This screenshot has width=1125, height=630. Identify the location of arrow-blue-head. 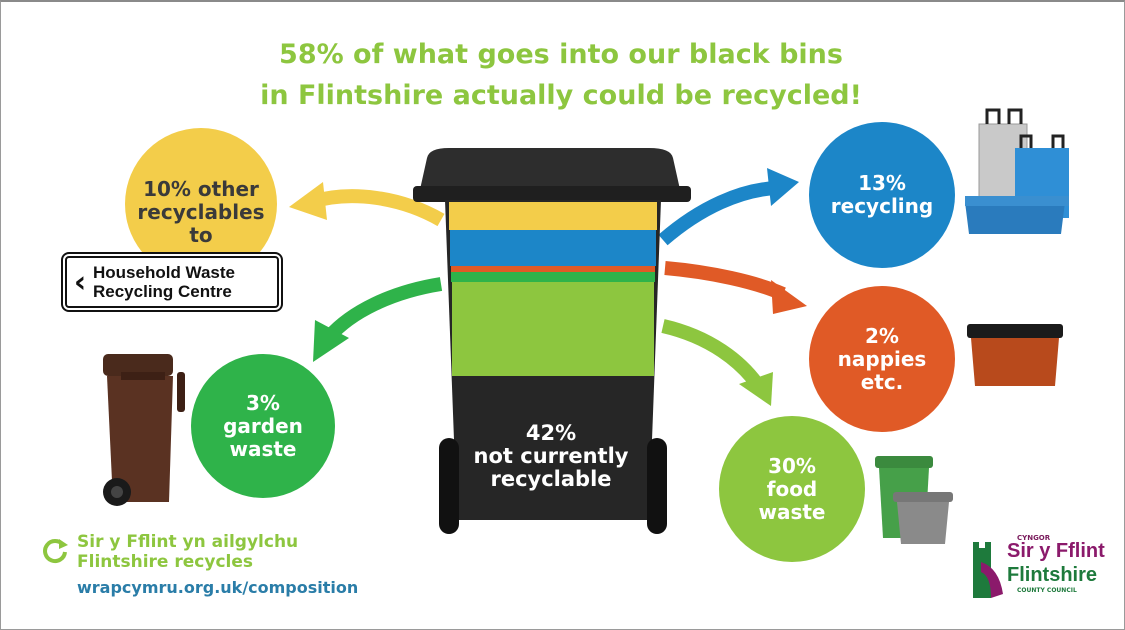
(783, 187).